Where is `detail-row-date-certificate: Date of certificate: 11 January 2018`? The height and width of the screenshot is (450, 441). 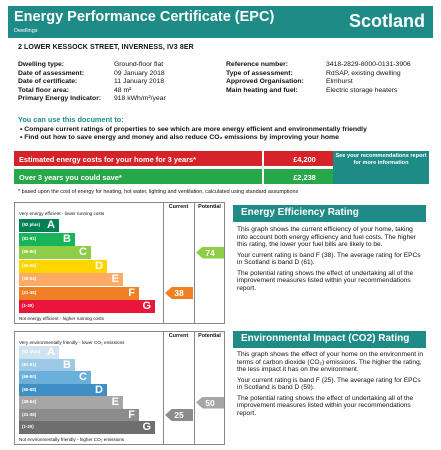
detail-row-date-certificate: Date of certificate: 11 January 2018 is located at coordinates (92, 82).